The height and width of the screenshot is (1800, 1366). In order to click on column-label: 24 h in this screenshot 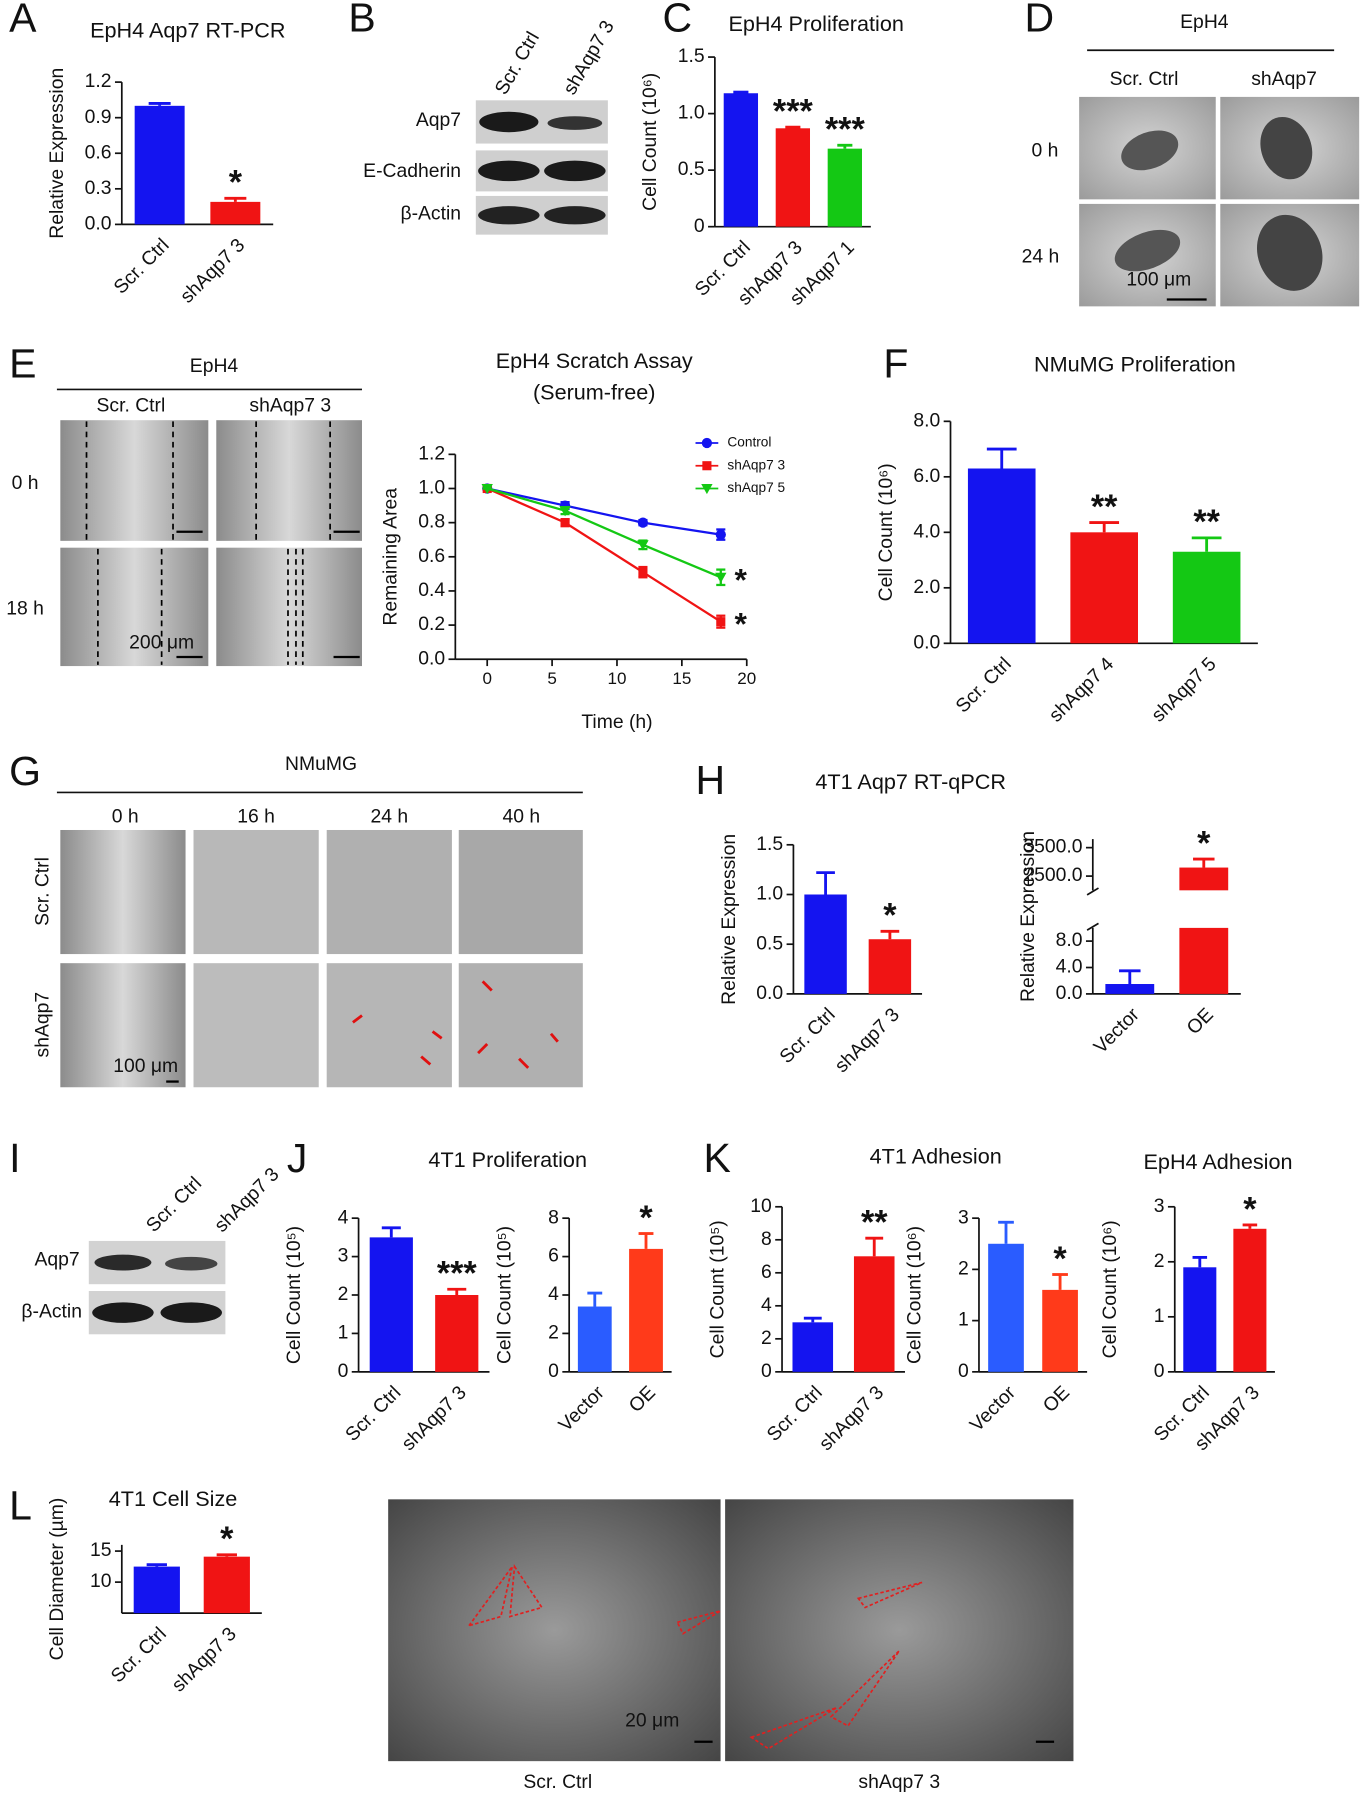, I will do `click(389, 817)`.